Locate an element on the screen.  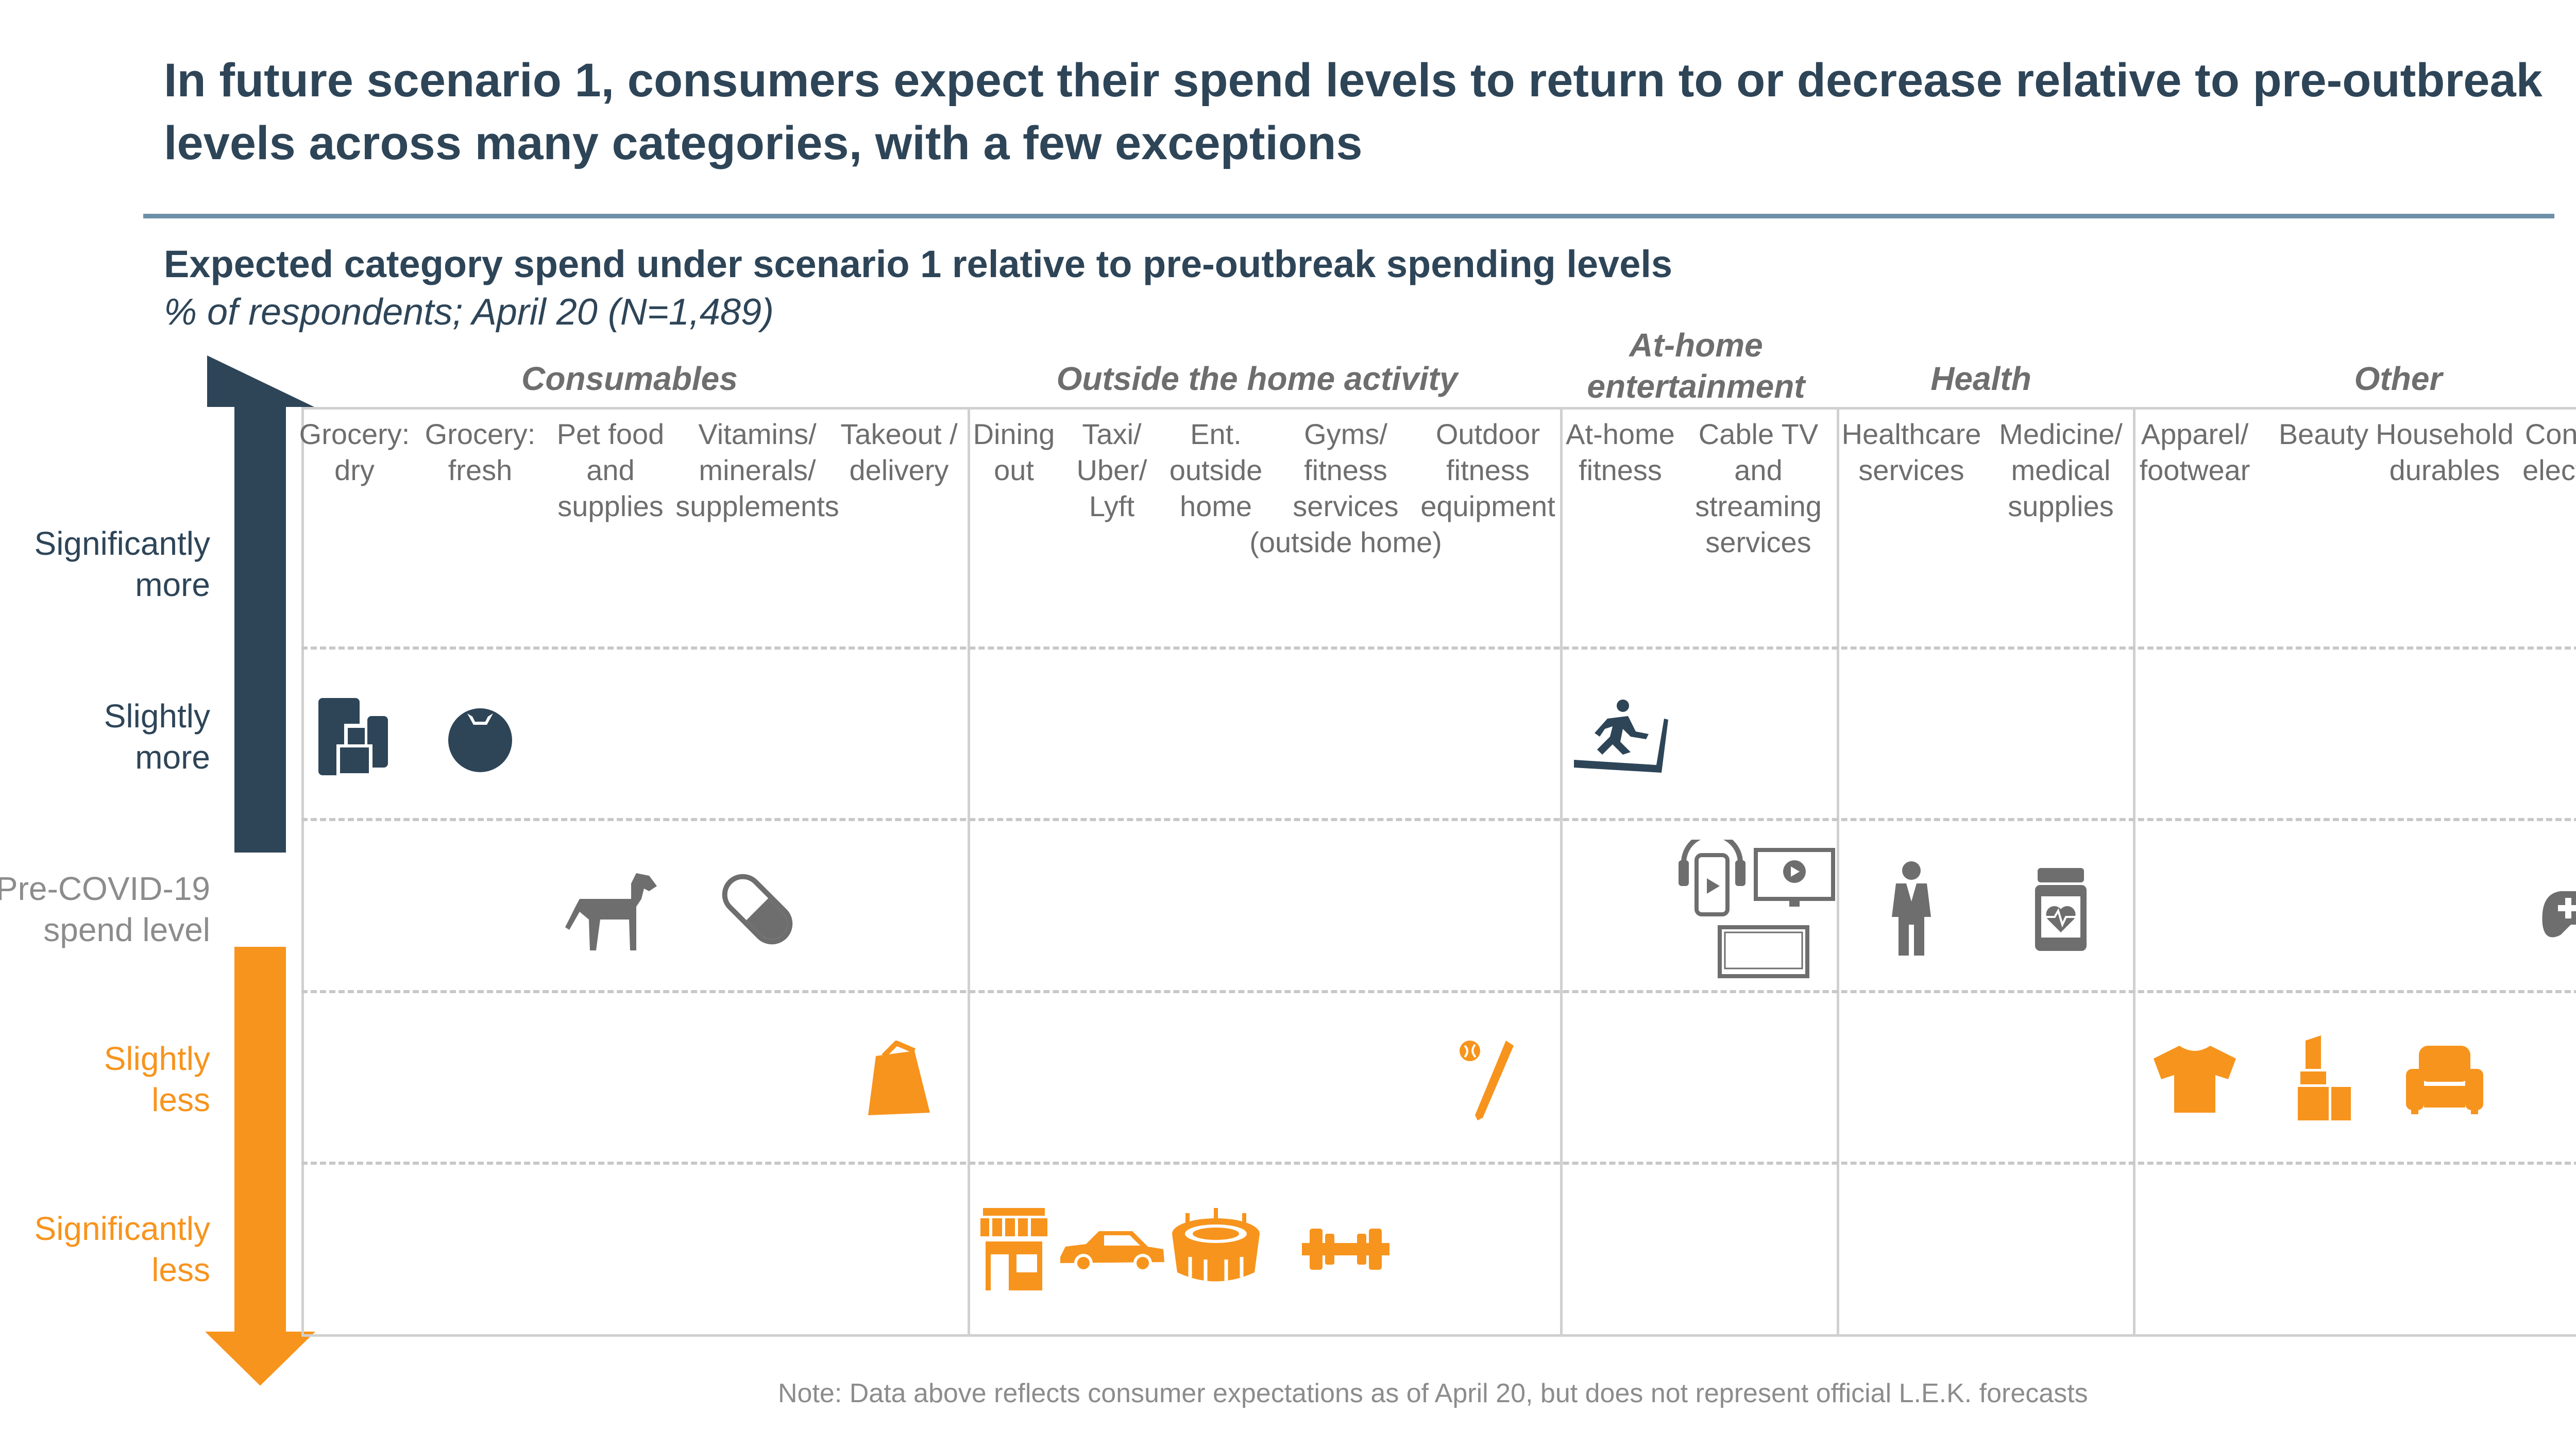
armchair-icon is located at coordinates (2444, 1079).